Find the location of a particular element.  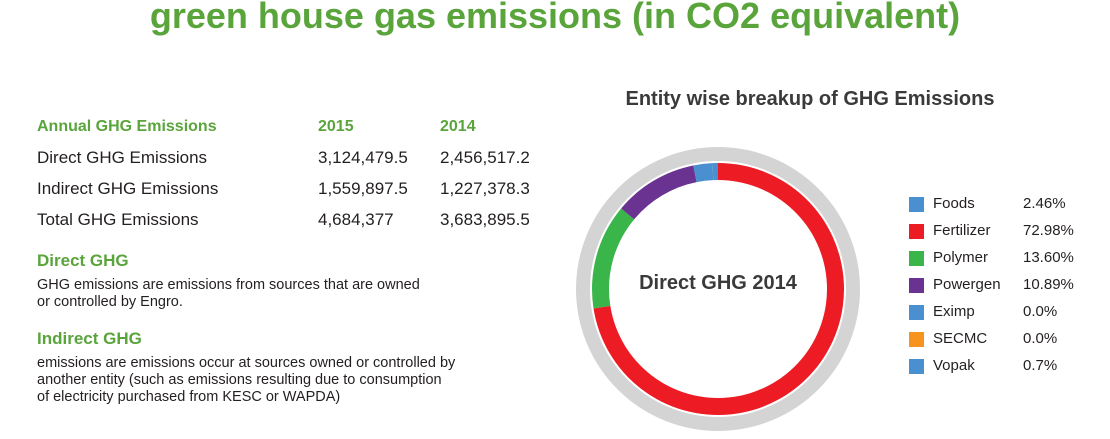

direct-ghg-heading: Direct GHG is located at coordinates (83, 260).